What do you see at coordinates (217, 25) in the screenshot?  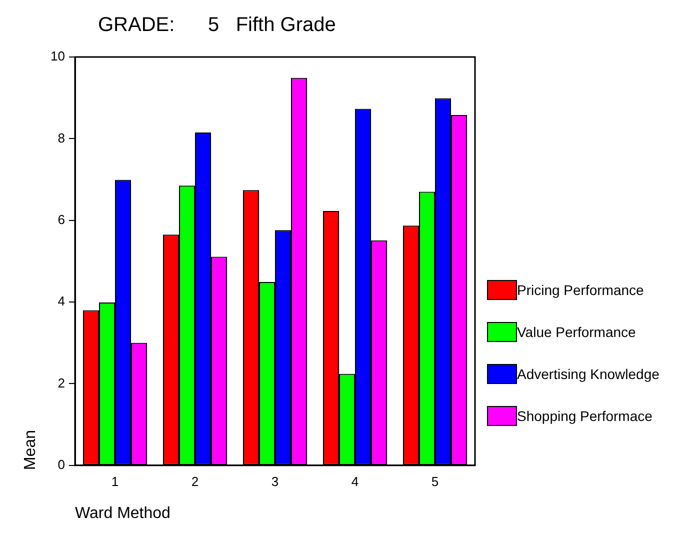 I see `chart-title: GRADE: 5 Fifth Grade` at bounding box center [217, 25].